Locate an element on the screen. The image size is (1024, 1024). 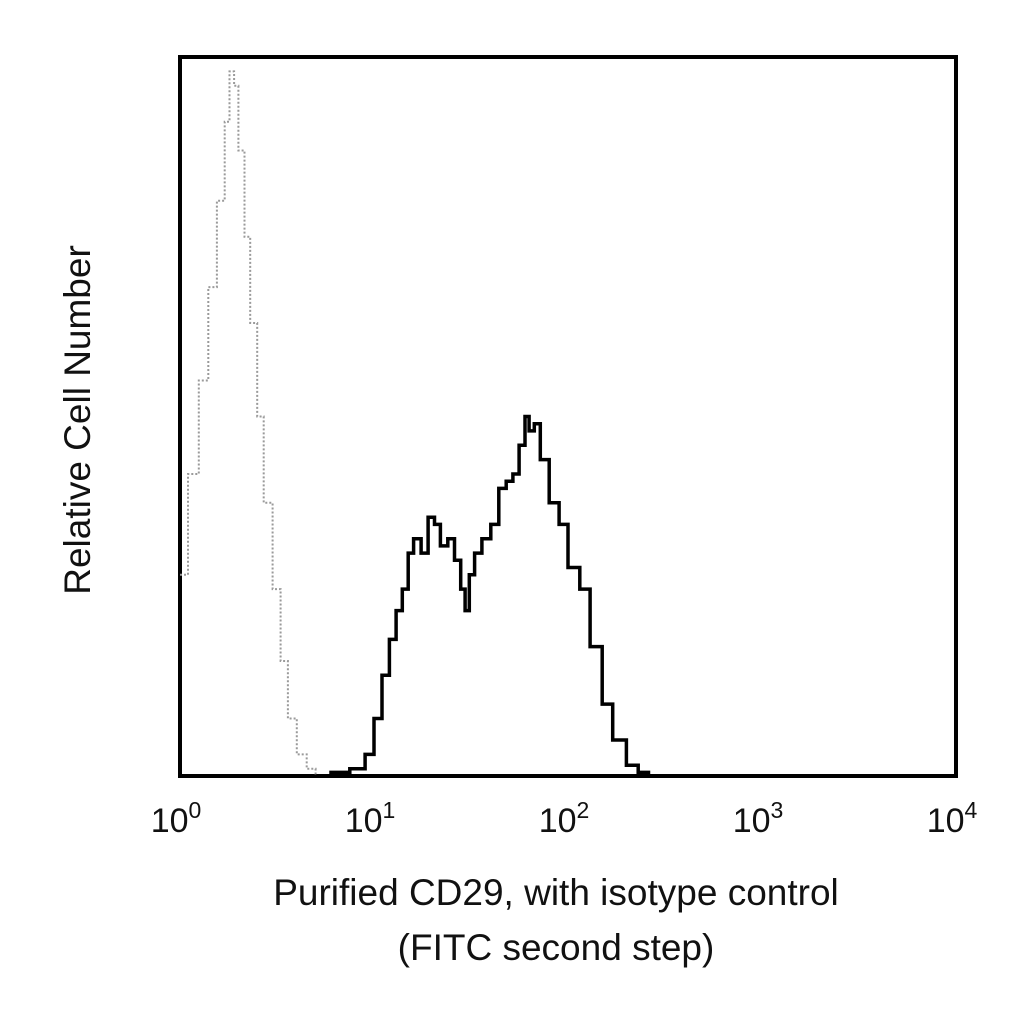
x-axis-label-line-1: Purified CD29, with isotype control is located at coordinates (556, 892).